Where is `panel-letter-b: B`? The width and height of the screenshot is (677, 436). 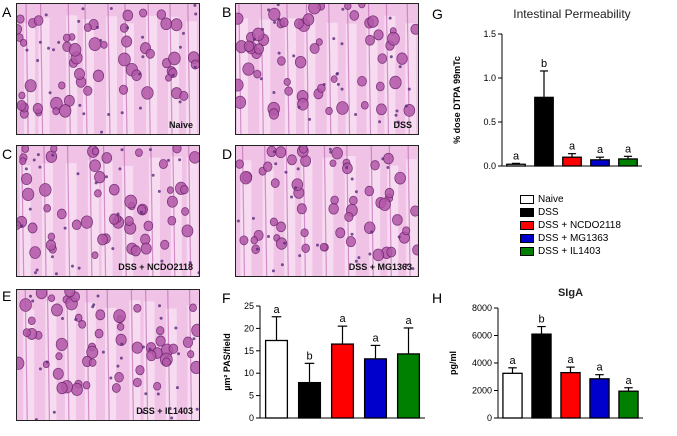 panel-letter-b: B is located at coordinates (227, 12).